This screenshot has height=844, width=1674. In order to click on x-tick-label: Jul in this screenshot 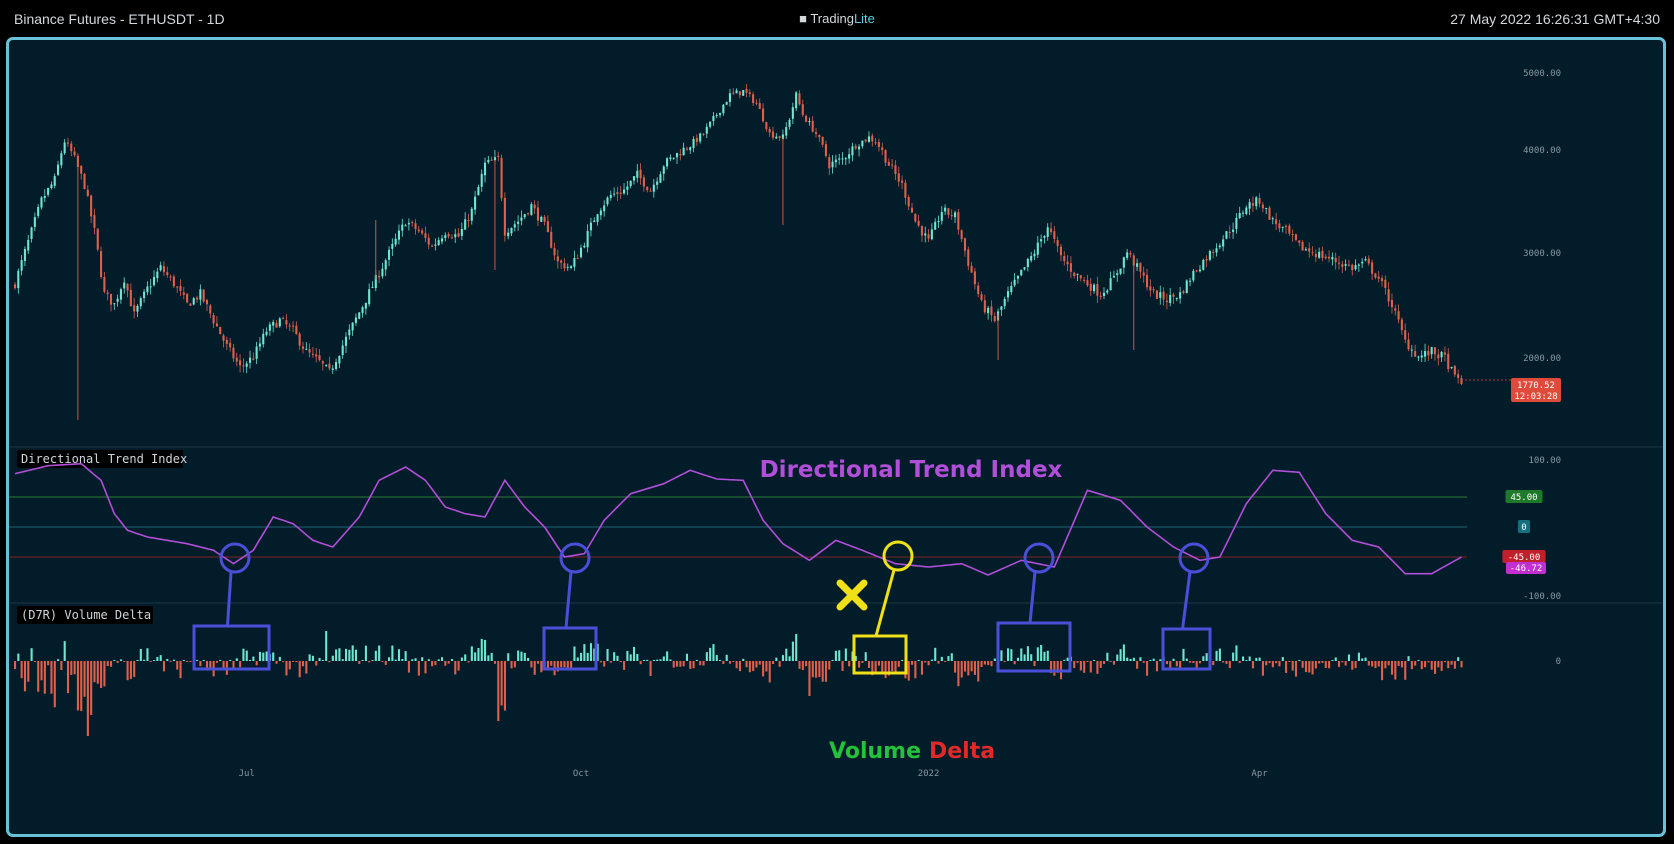, I will do `click(247, 774)`.